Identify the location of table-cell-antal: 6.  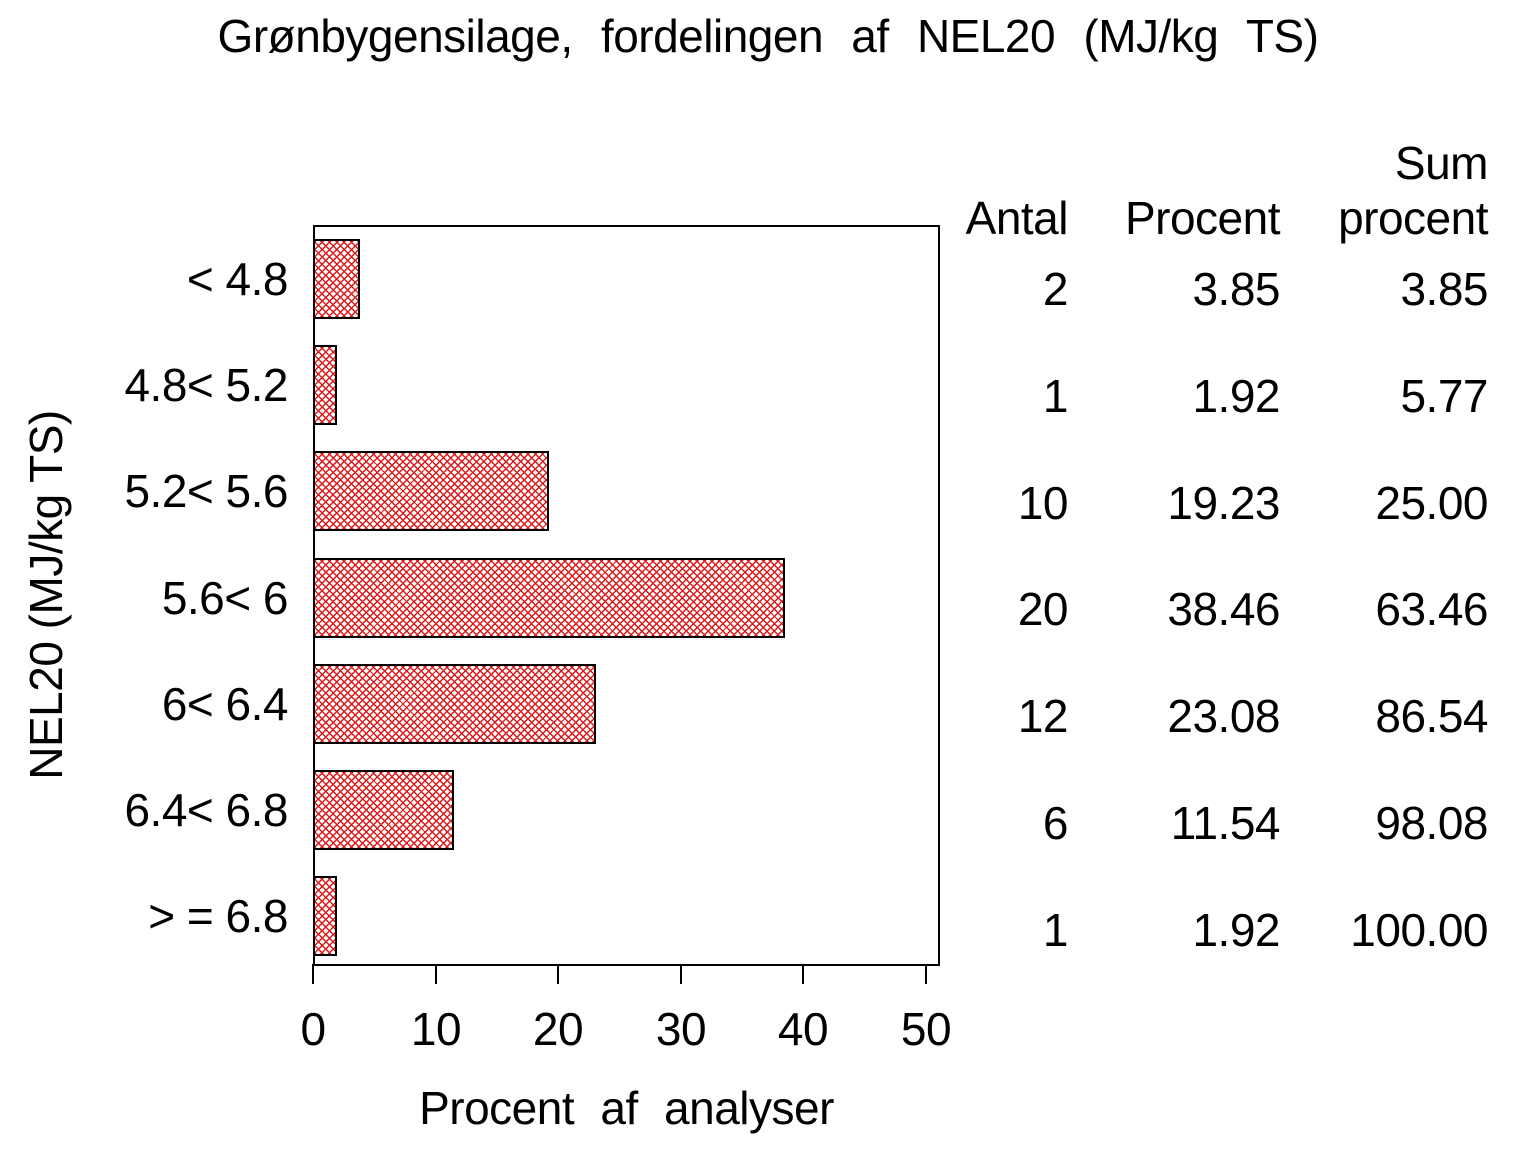
(1055, 823).